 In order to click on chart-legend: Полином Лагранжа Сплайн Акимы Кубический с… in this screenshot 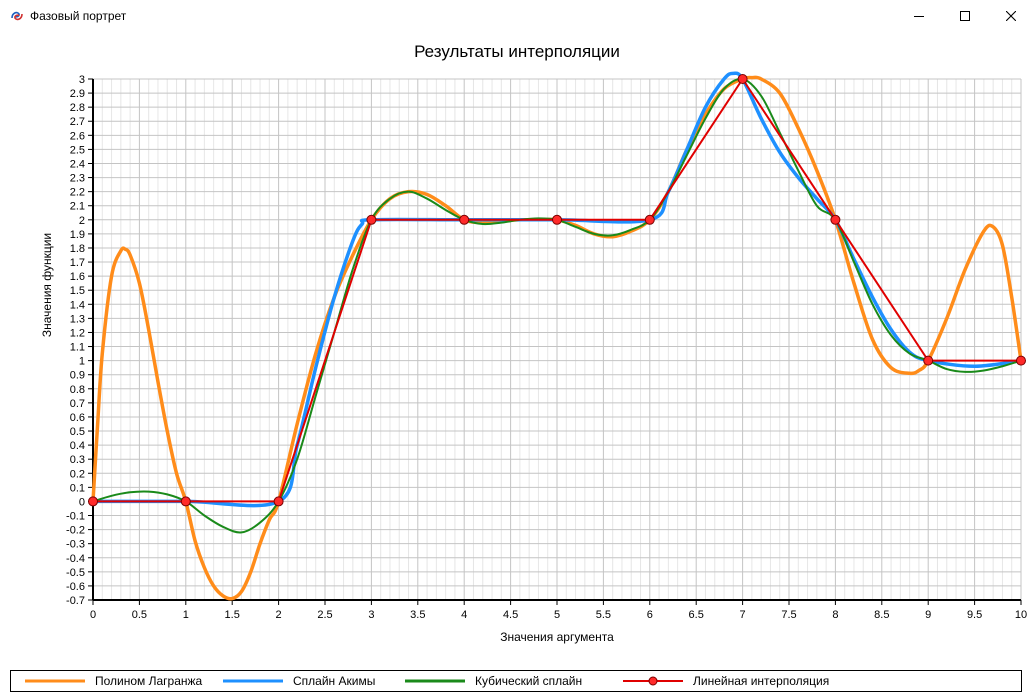, I will do `click(516, 681)`.